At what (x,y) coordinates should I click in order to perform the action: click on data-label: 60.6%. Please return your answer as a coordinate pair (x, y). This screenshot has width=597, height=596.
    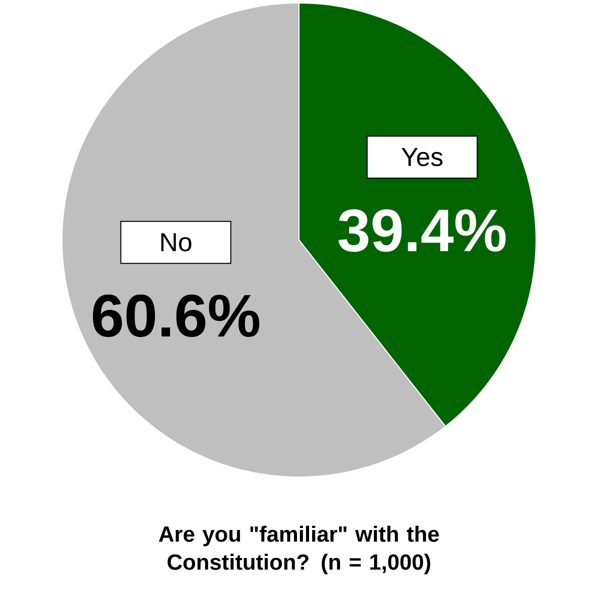
    Looking at the image, I should click on (176, 316).